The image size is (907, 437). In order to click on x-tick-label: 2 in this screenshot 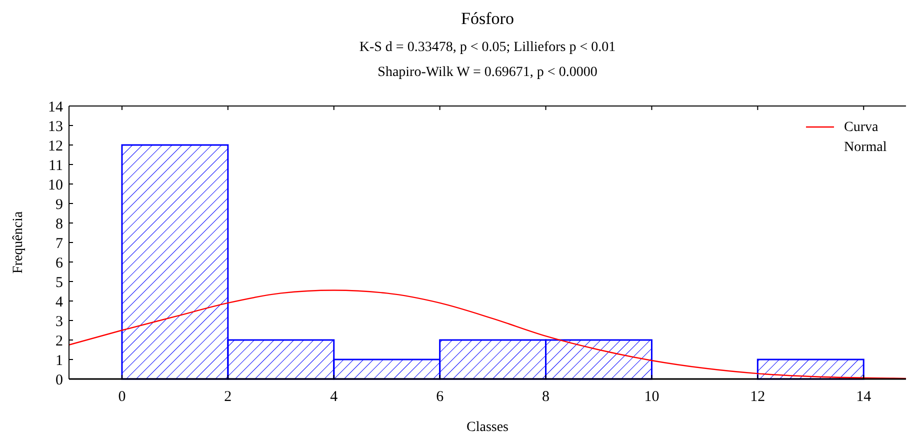, I will do `click(228, 397)`.